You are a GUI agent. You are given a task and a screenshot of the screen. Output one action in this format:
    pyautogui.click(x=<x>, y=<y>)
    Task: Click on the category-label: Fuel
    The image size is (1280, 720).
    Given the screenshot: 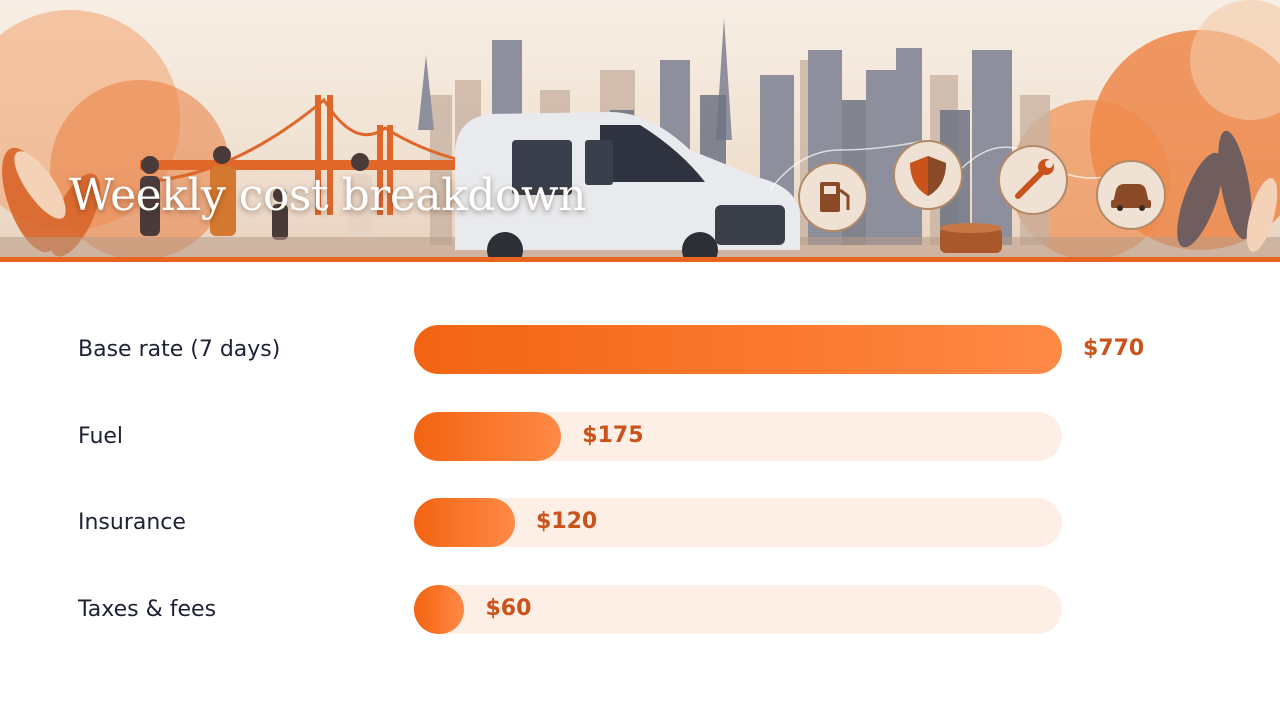 What is the action you would take?
    pyautogui.click(x=101, y=436)
    